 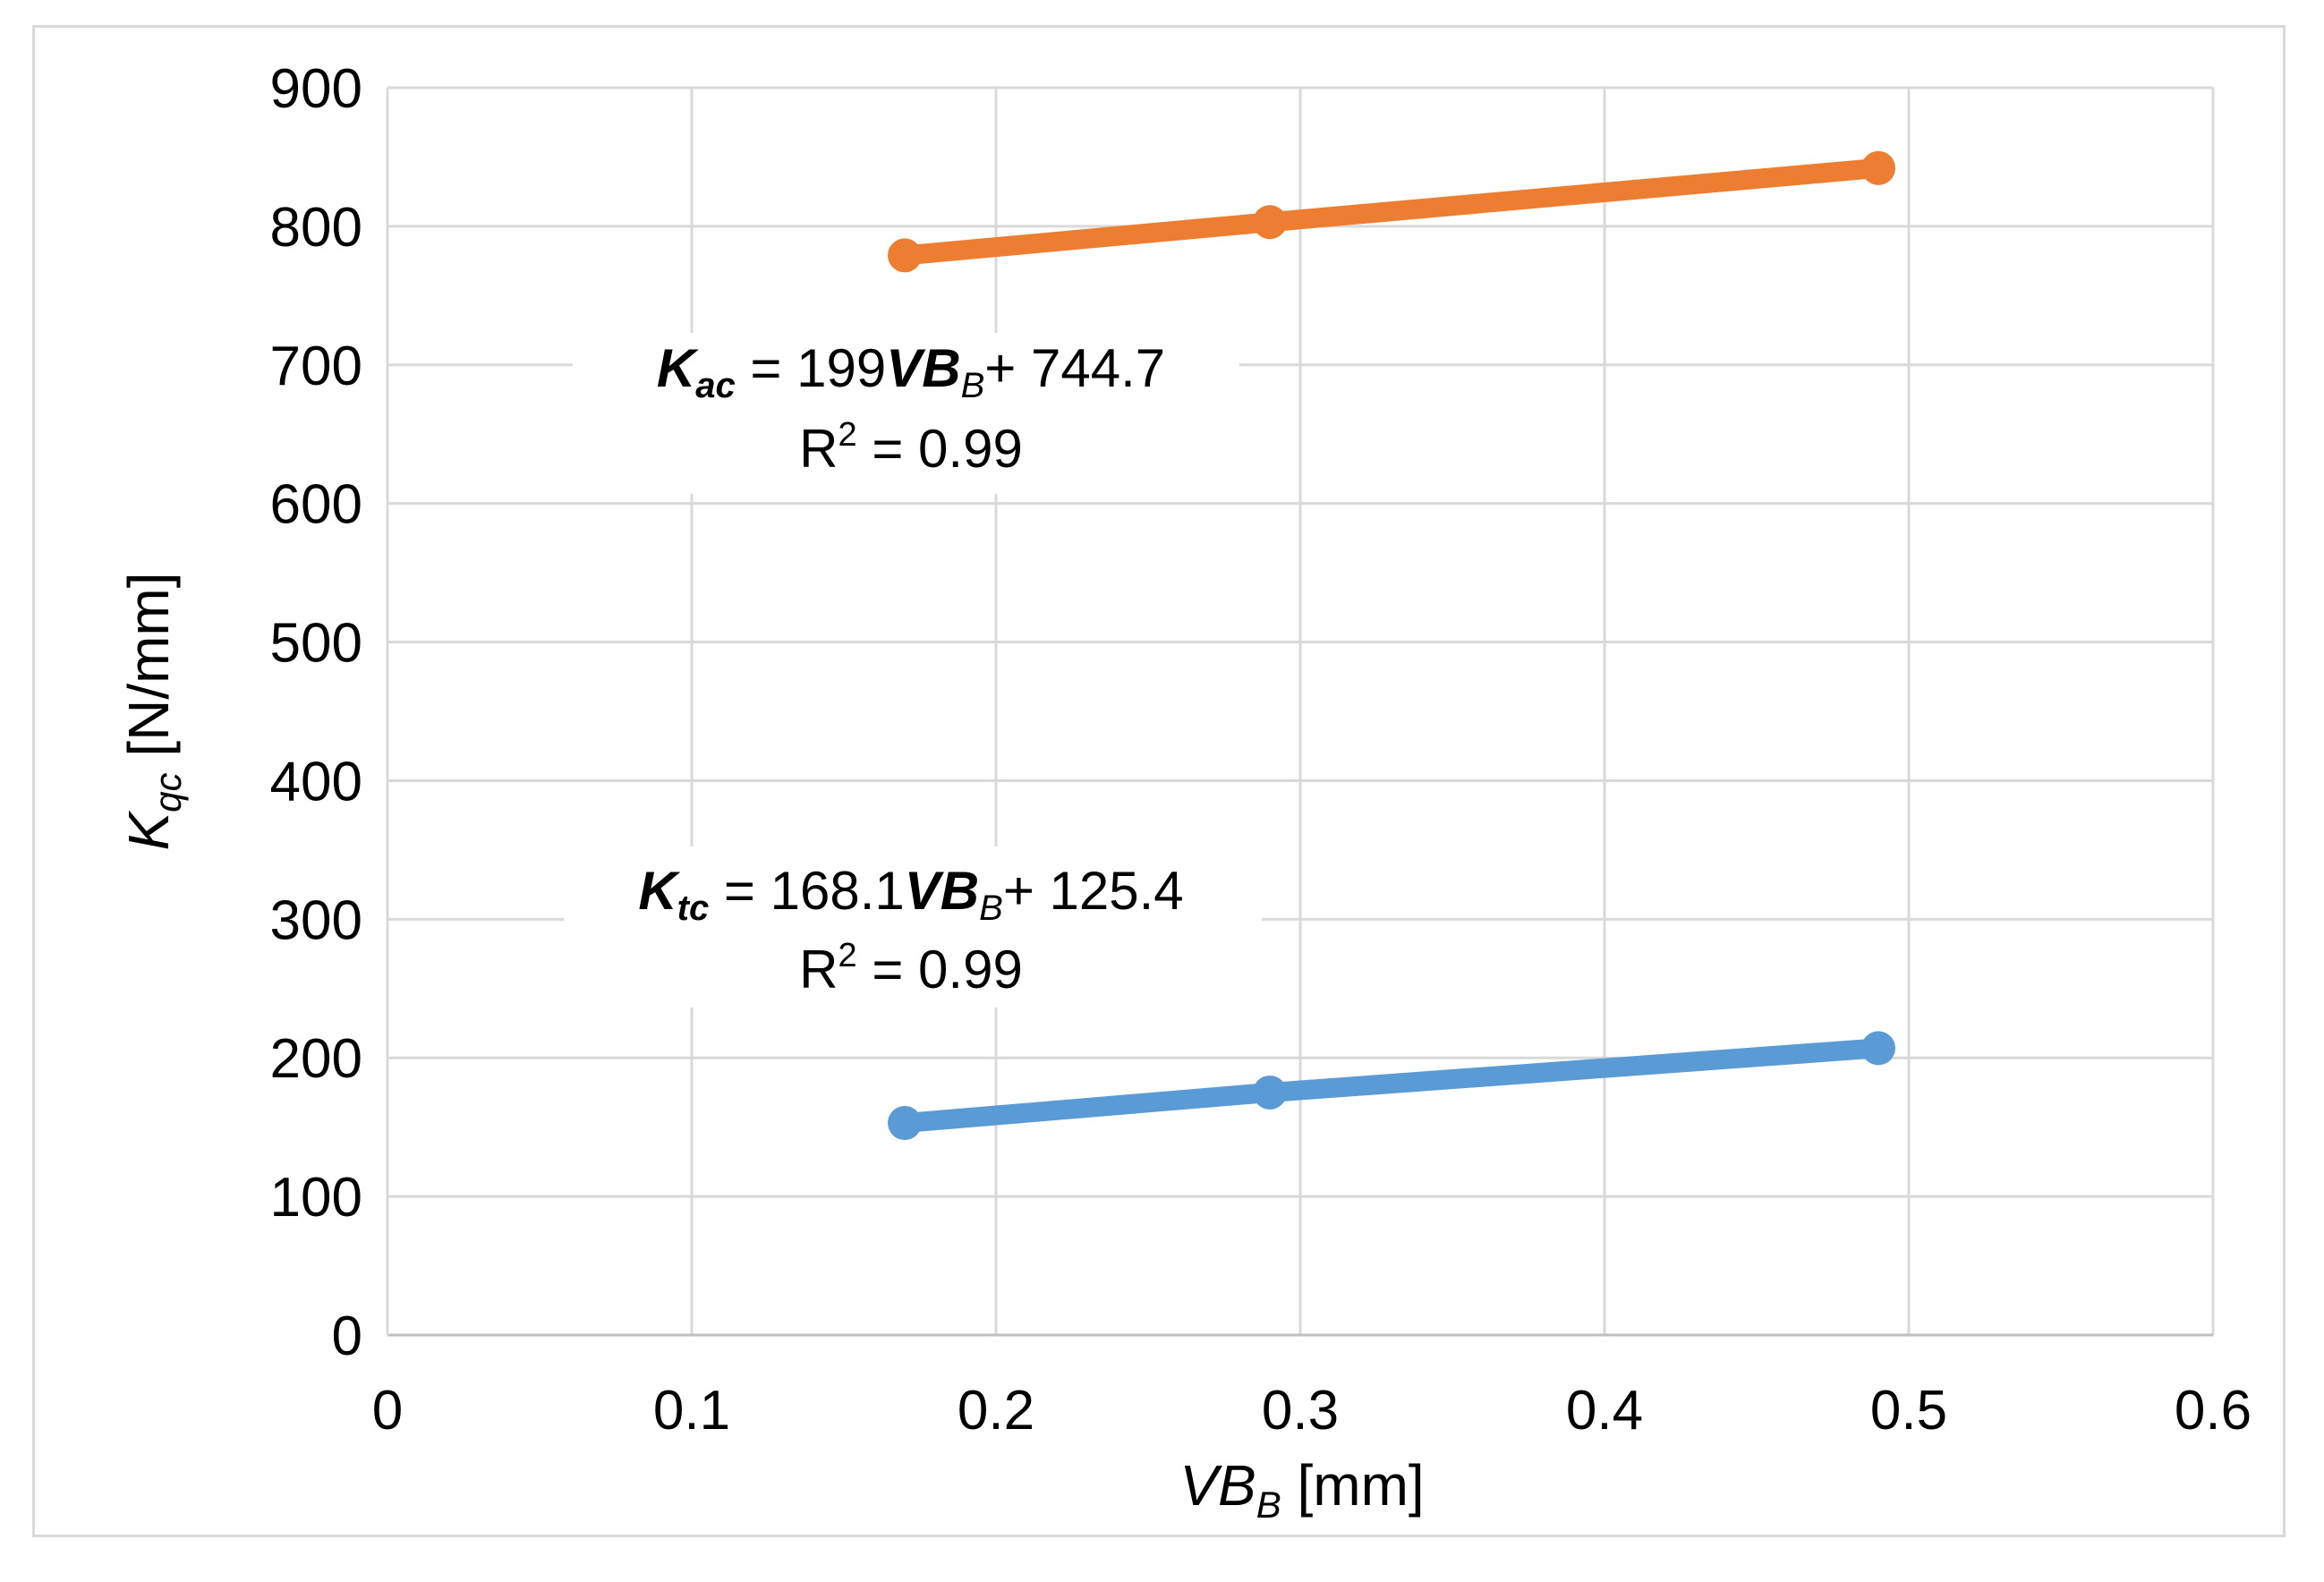 I want to click on annotation-kac-var-sub: ac, so click(x=715, y=385).